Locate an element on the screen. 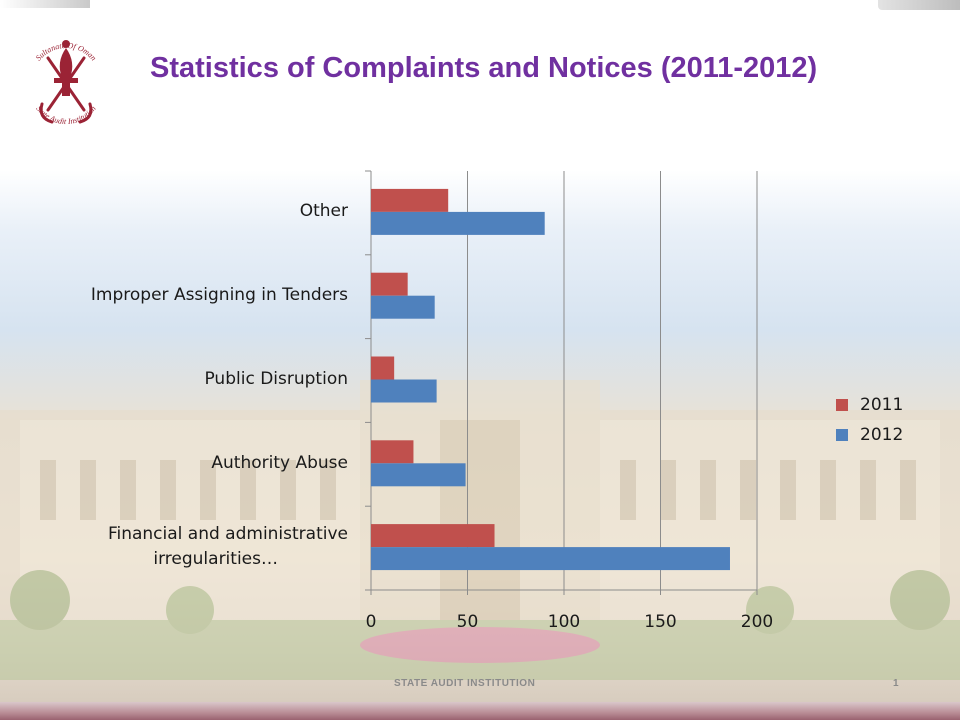 The height and width of the screenshot is (720, 960). category-label-line: Improper Assigning in Tenders is located at coordinates (219, 295).